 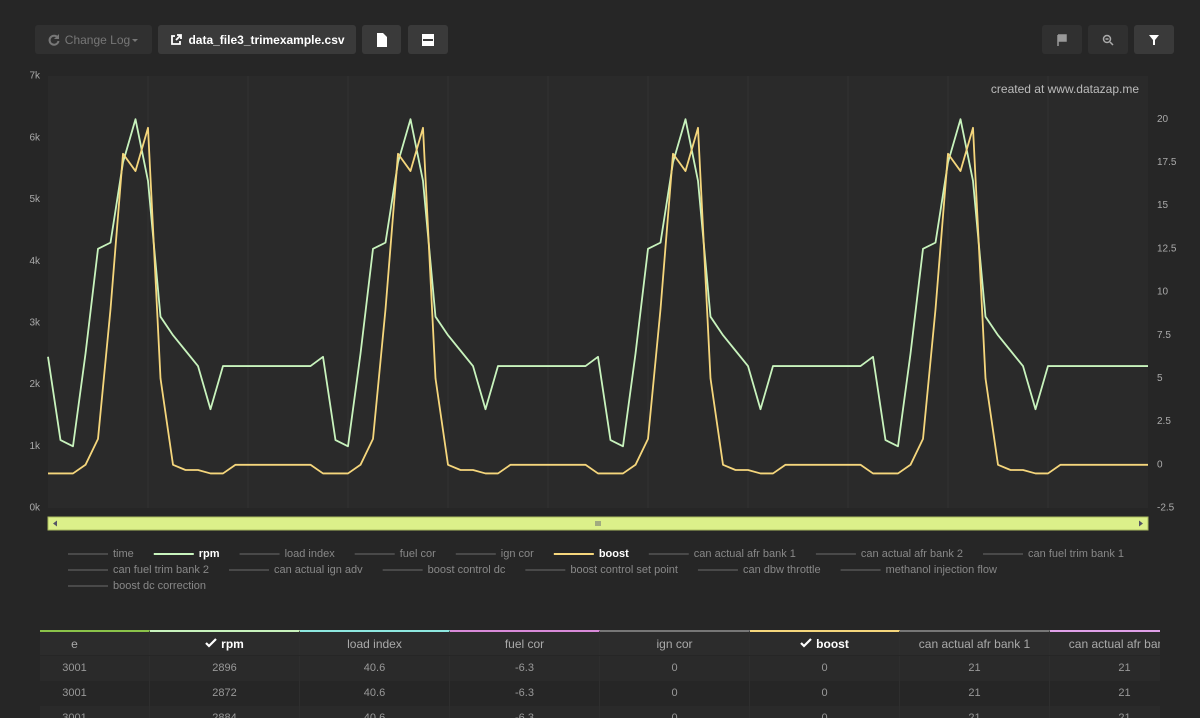 What do you see at coordinates (1114, 644) in the screenshot?
I see `header-label: can actual afr bank 2` at bounding box center [1114, 644].